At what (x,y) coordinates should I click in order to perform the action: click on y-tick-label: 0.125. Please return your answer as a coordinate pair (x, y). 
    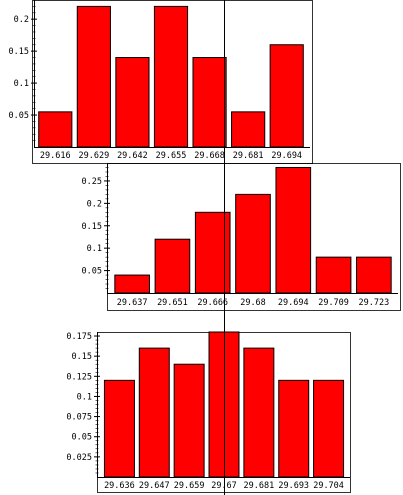
    Looking at the image, I should click on (79, 377).